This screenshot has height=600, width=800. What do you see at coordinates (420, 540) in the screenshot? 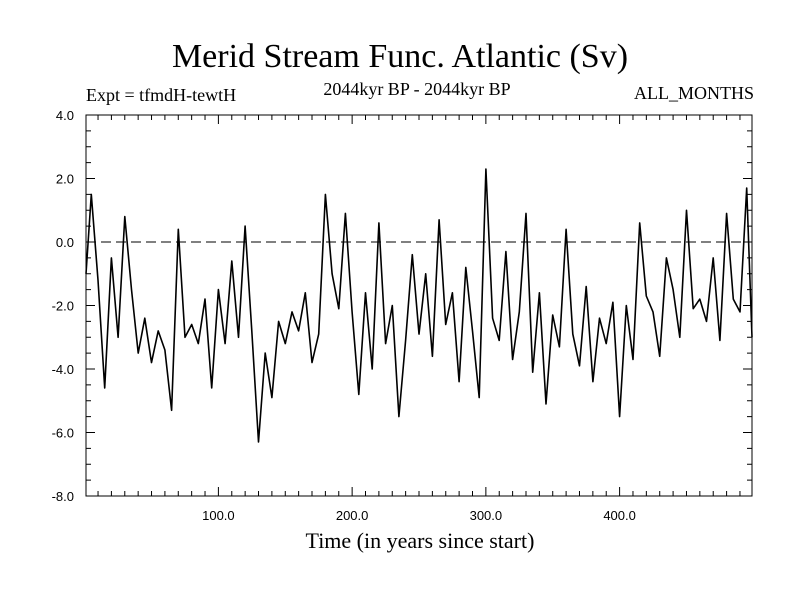
I see `x-axis-label: Time (in years since start)` at bounding box center [420, 540].